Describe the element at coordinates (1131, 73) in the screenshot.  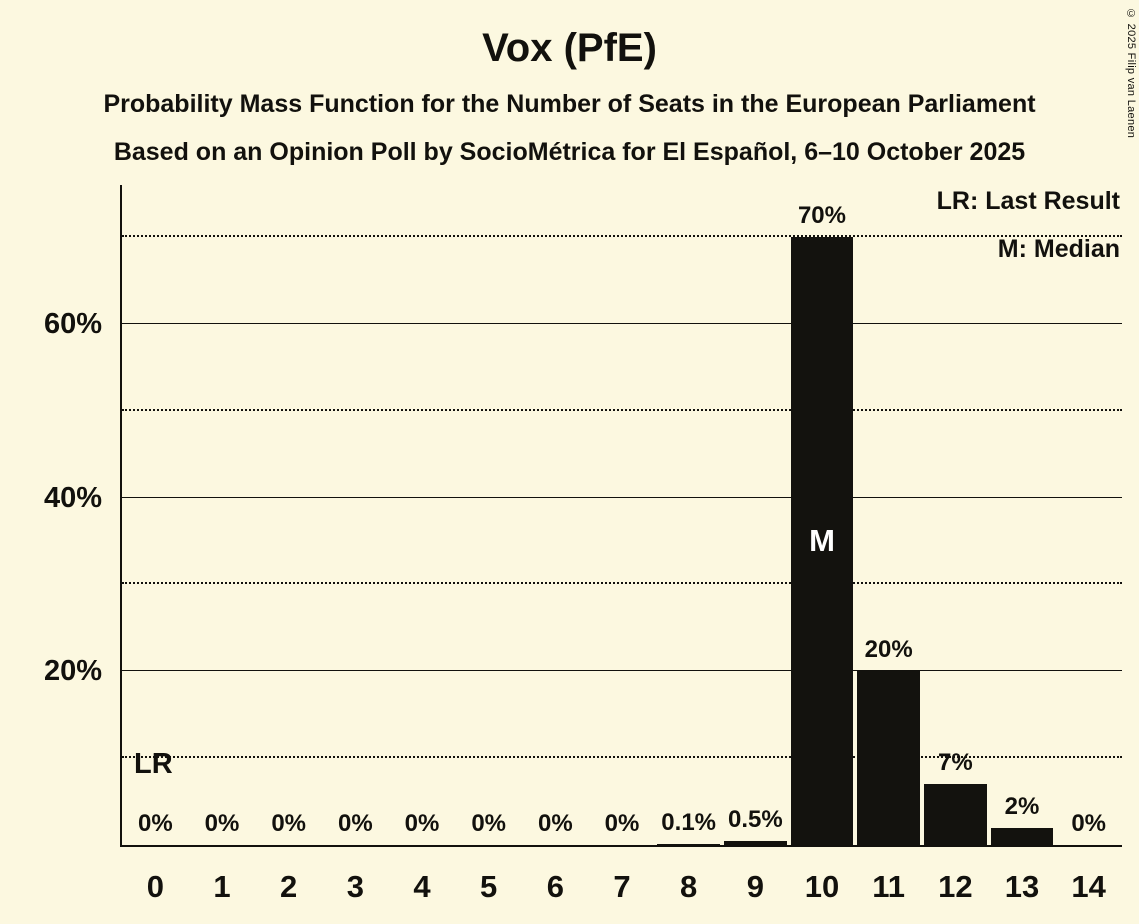
I see `copyright-notice: © 2025 Filip van Laenen` at that location.